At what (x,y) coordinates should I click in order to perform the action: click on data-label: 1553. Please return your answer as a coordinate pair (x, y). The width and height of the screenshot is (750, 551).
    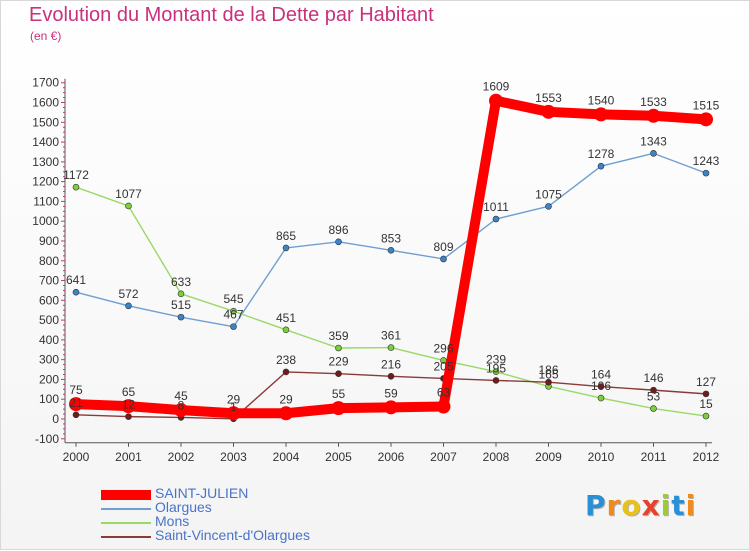
    Looking at the image, I should click on (548, 98).